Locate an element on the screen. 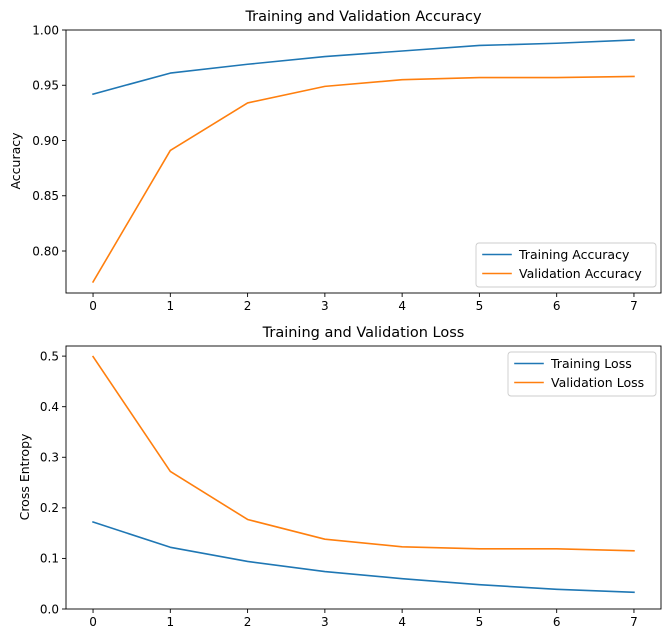 This screenshot has width=672, height=641. y-axis-label: Accuracy is located at coordinates (15, 161).